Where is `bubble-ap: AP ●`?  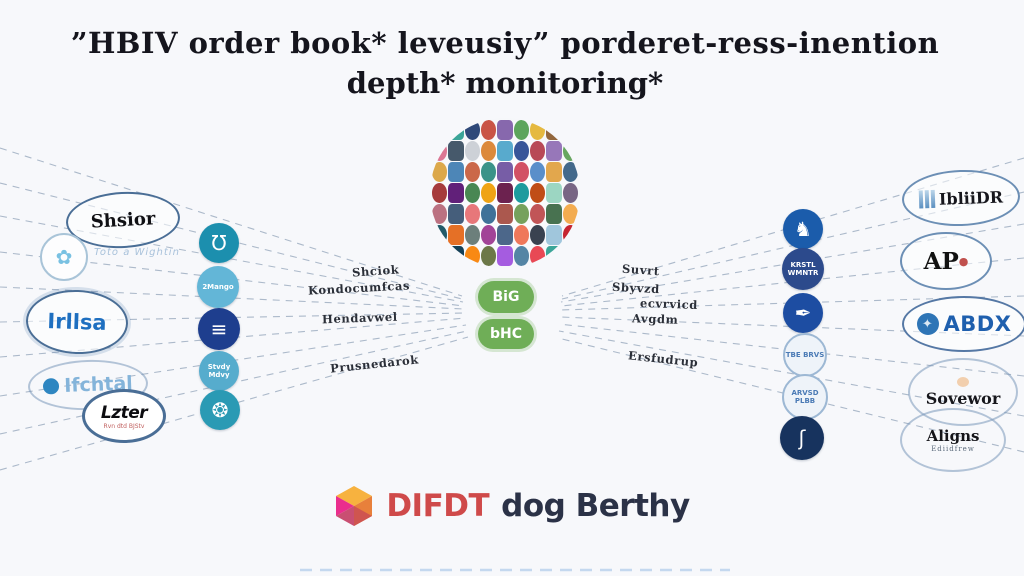
bubble-ap: AP ● is located at coordinates (946, 261).